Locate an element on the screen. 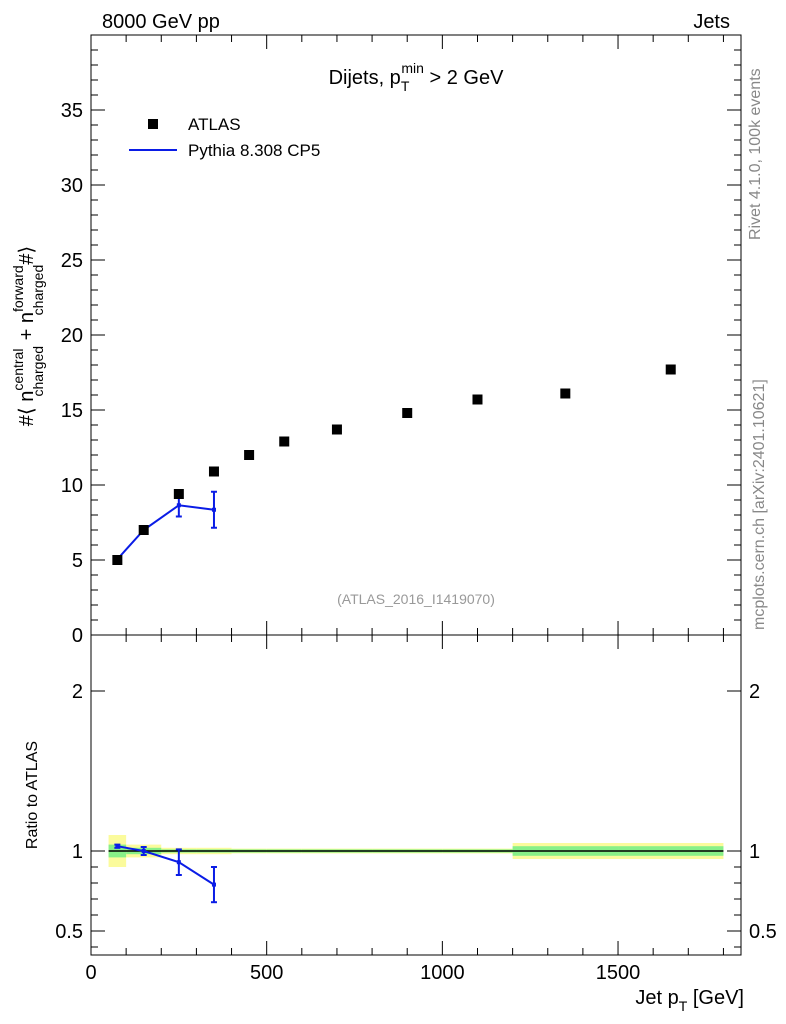  main-series is located at coordinates (394, 464).